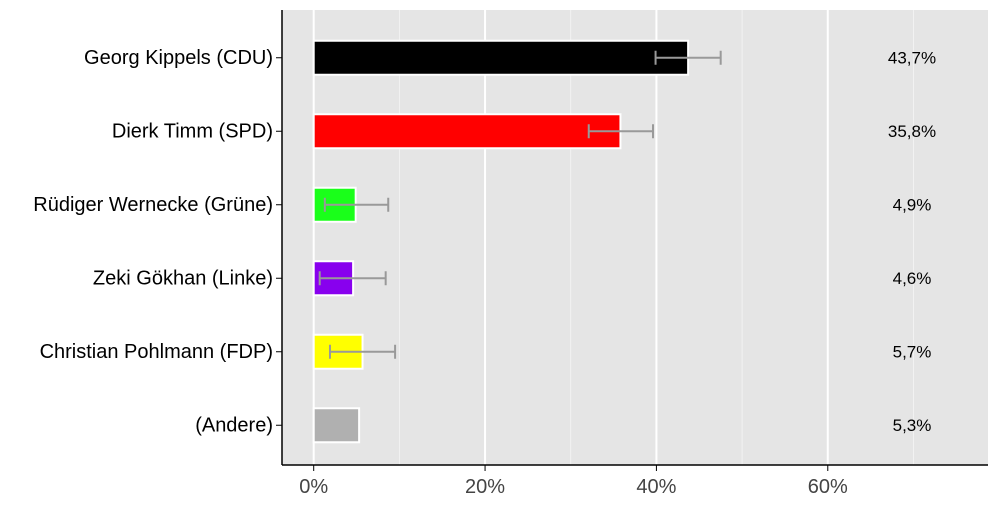 This screenshot has width=1000, height=505. I want to click on x-tick-label: 40%, so click(656, 487).